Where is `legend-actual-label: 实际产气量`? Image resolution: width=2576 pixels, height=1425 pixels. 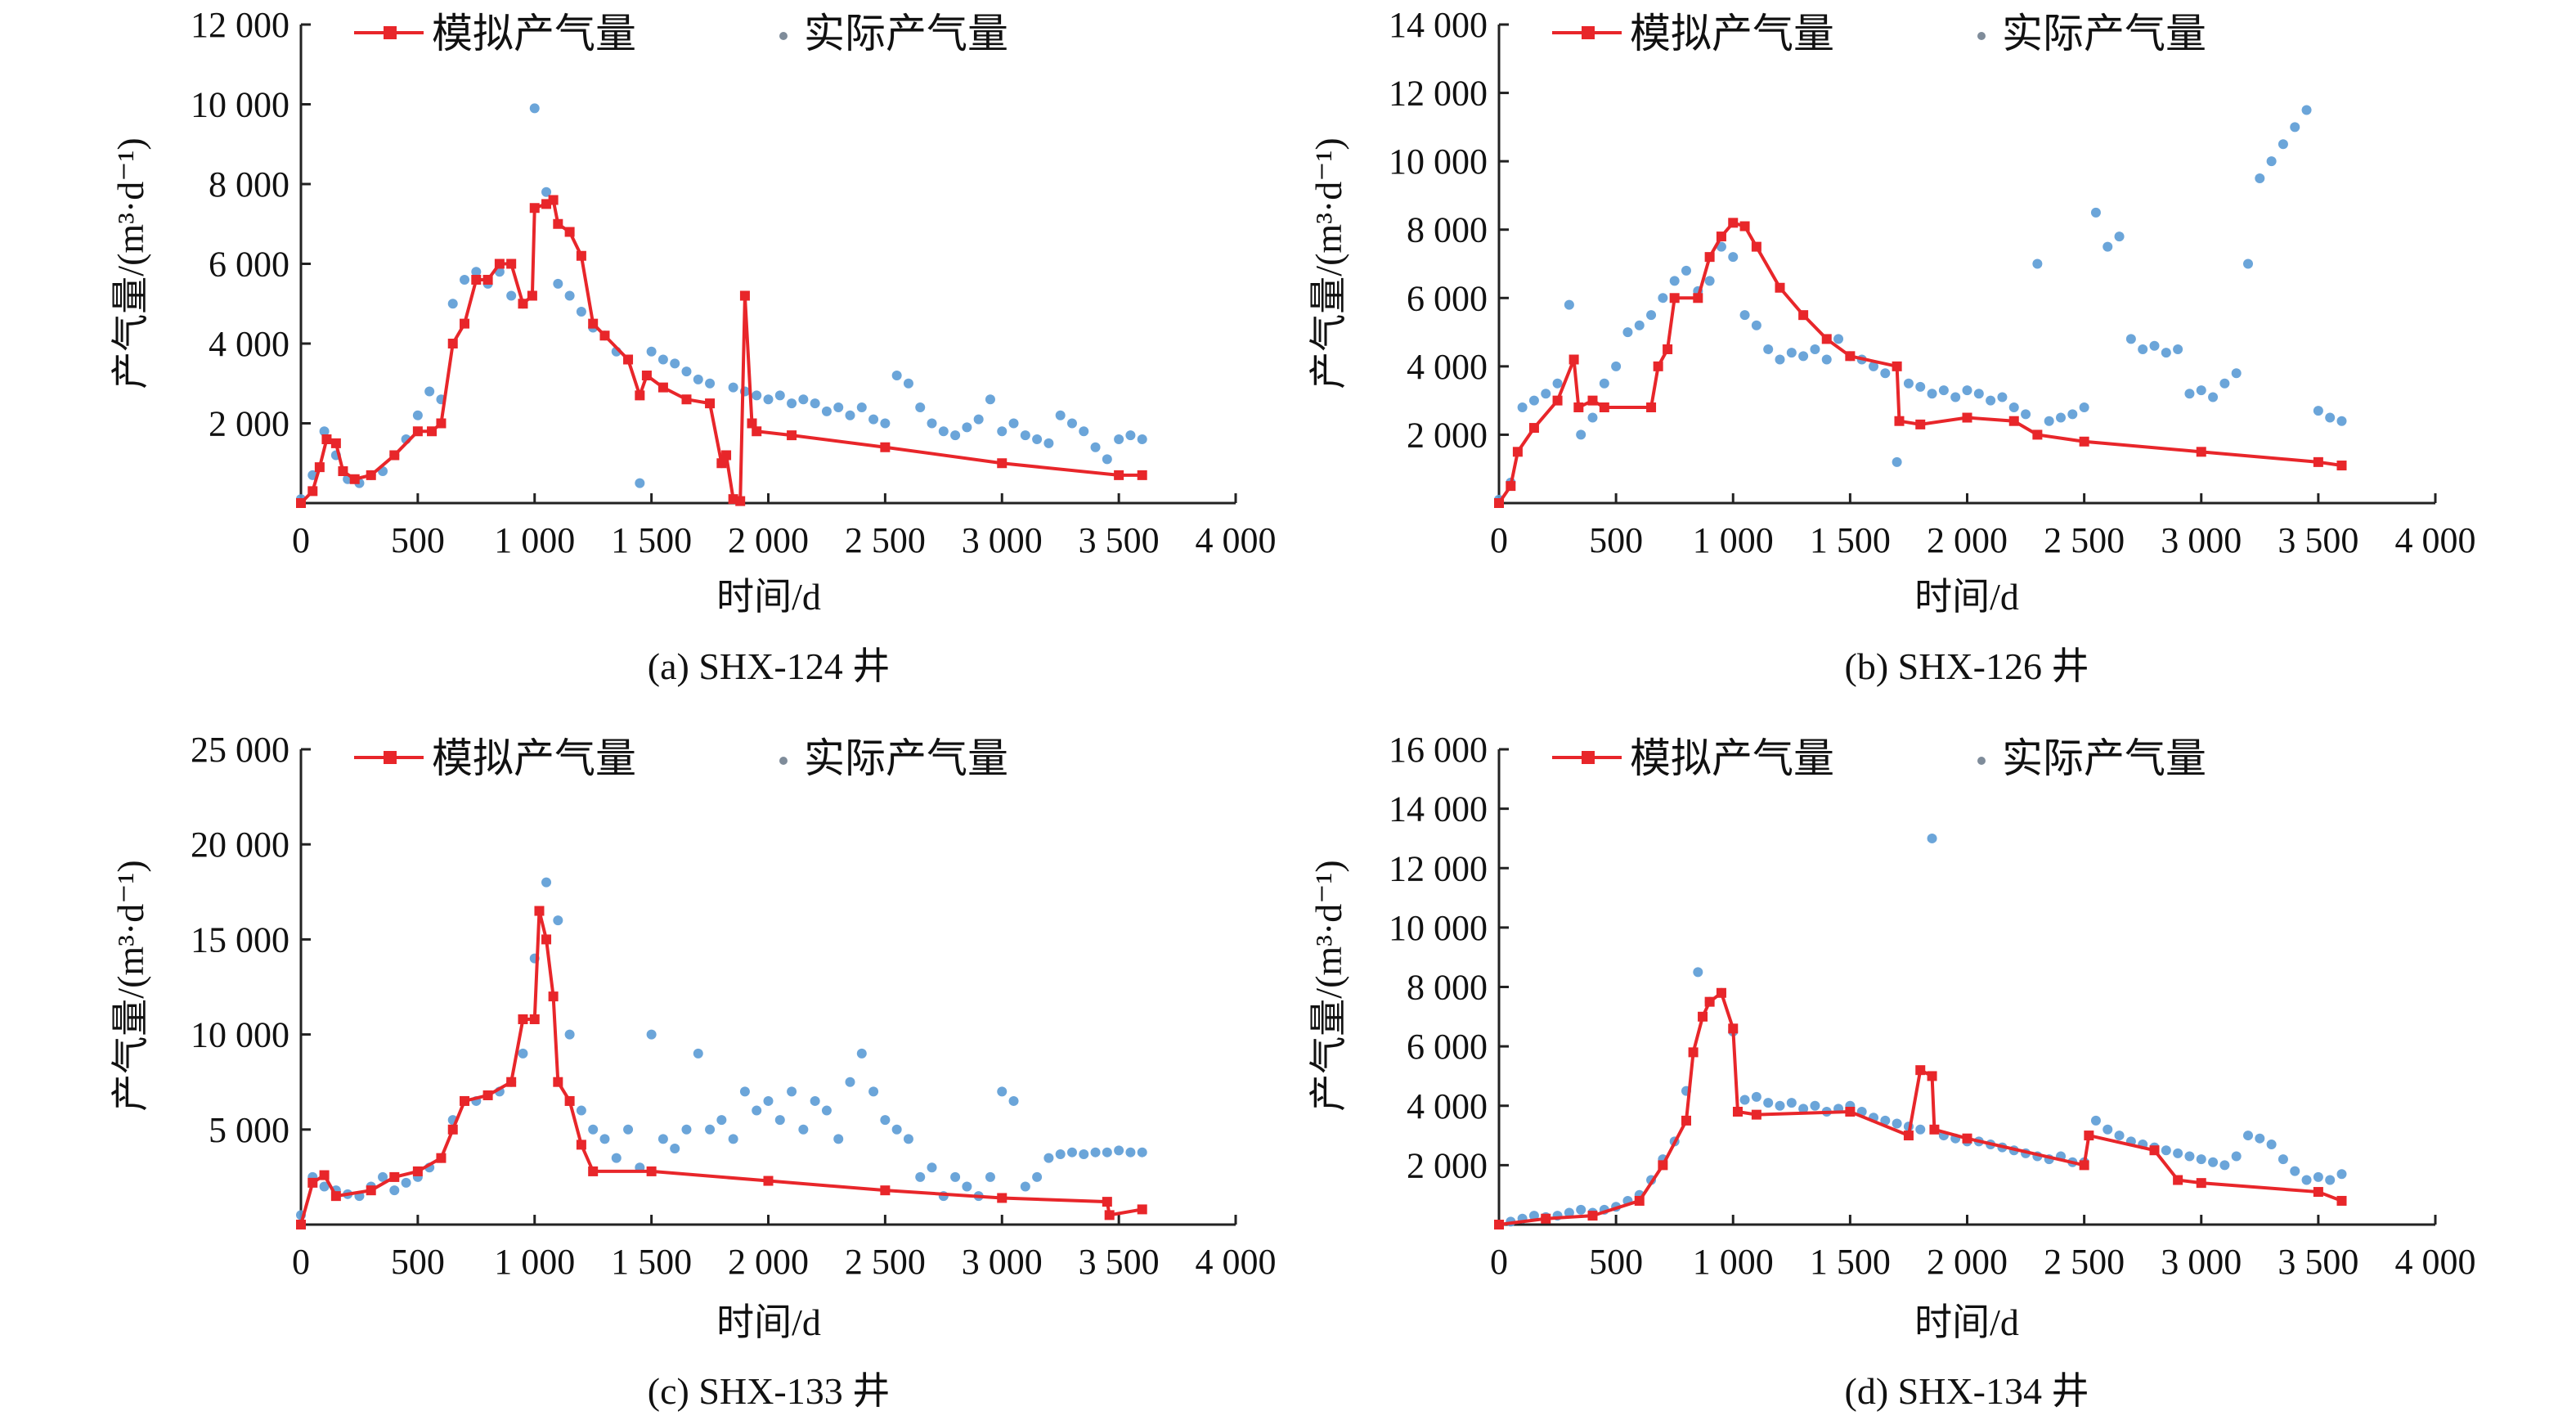 legend-actual-label: 实际产气量 is located at coordinates (906, 33).